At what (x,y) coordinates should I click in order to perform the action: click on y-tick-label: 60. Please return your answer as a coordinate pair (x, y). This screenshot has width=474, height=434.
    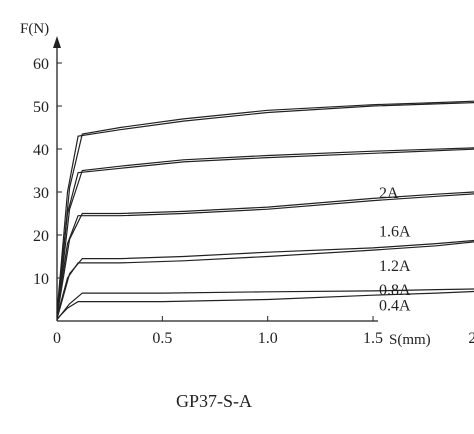
    Looking at the image, I should click on (41, 64).